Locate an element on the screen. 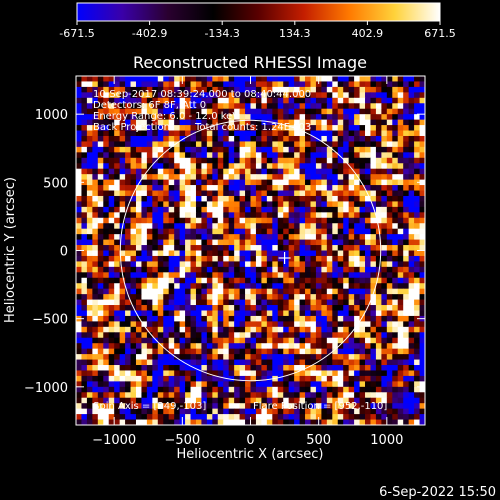  total-counts-text: Total counts: 1.24E+03 is located at coordinates (252, 127).